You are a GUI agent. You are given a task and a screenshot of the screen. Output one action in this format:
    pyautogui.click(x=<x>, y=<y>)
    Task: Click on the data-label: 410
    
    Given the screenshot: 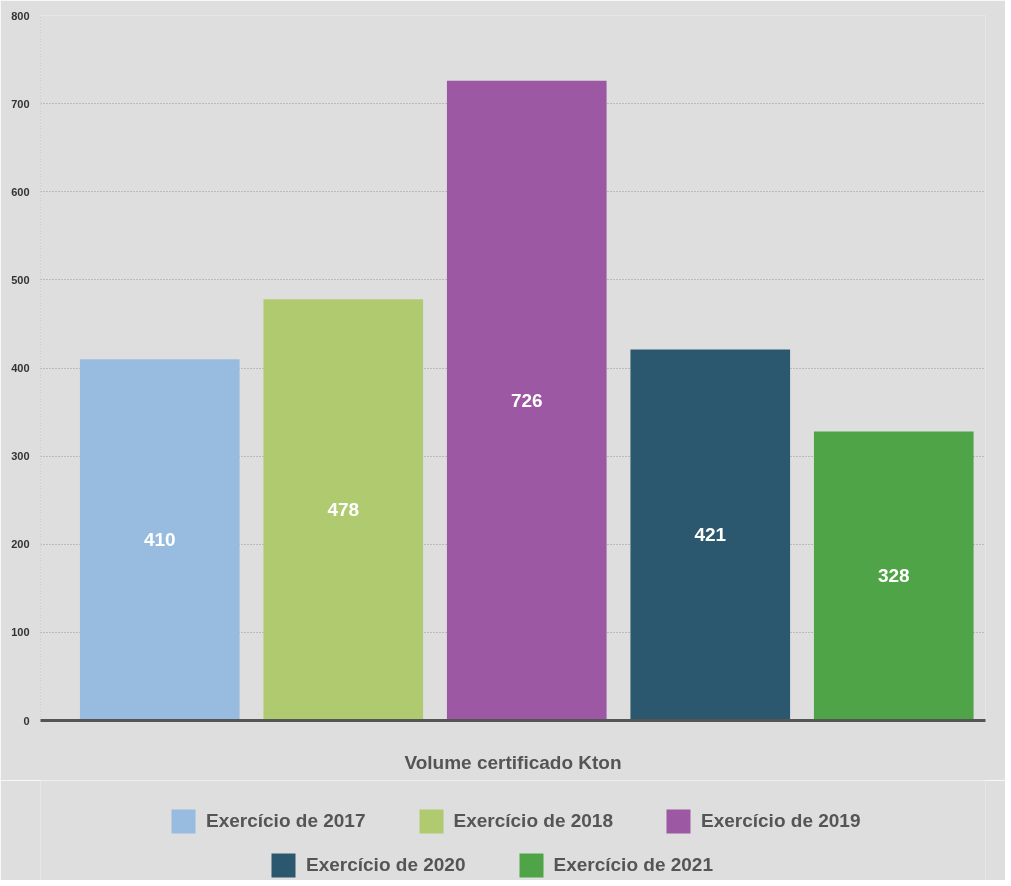 What is the action you would take?
    pyautogui.click(x=159, y=540)
    